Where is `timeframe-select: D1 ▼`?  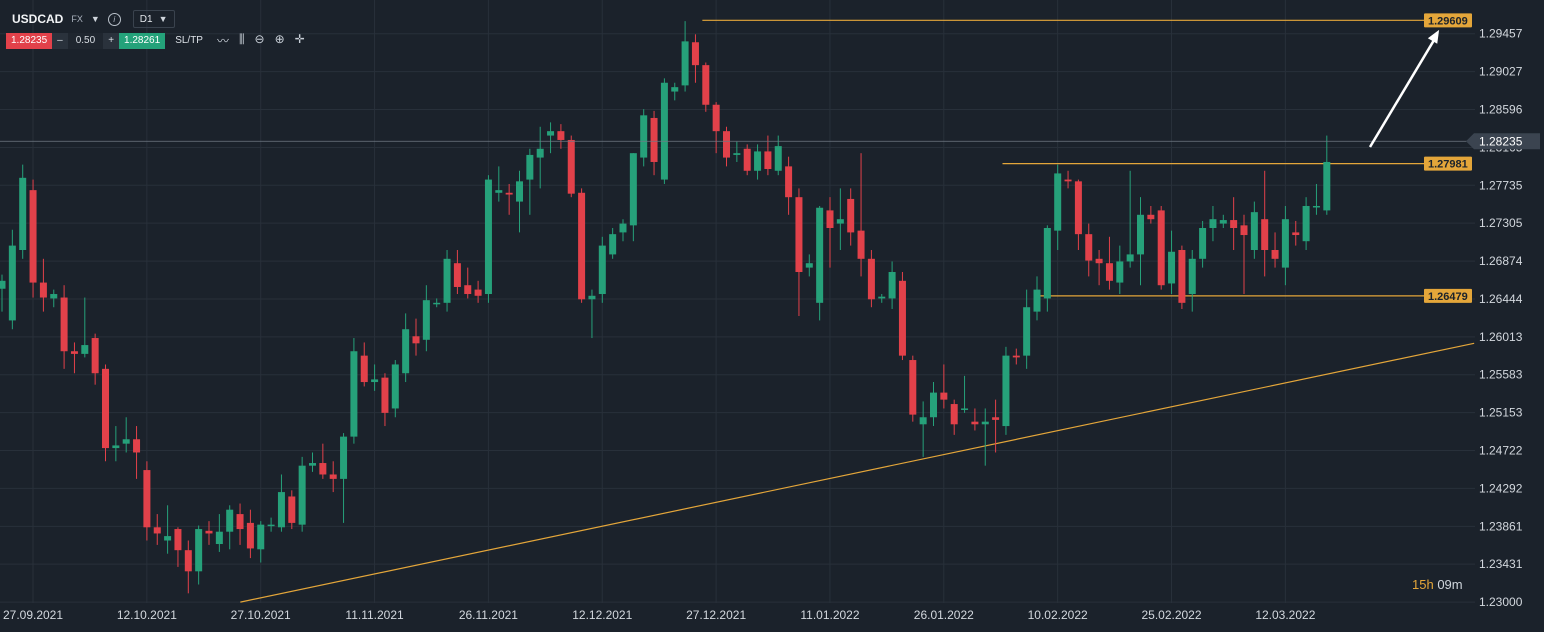
timeframe-select: D1 ▼ is located at coordinates (153, 19).